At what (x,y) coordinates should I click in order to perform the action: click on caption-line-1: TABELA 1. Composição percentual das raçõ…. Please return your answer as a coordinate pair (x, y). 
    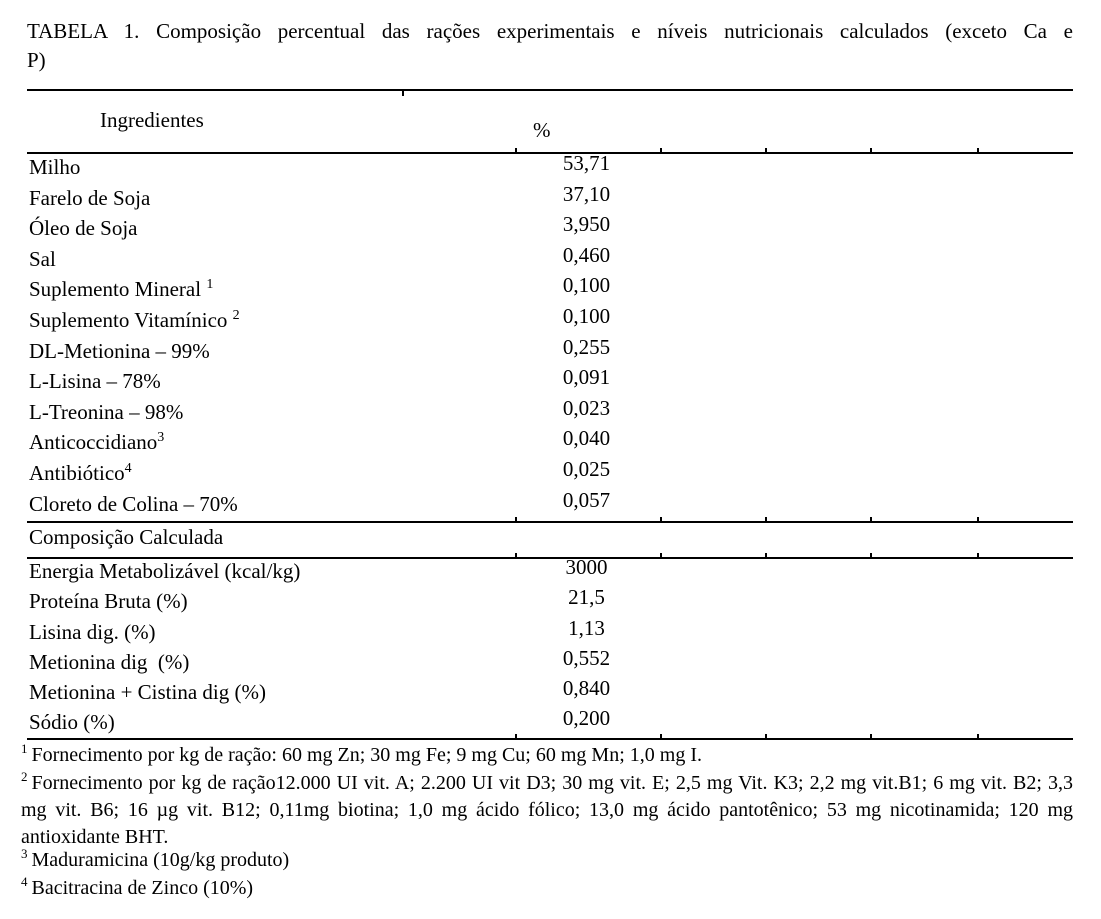
    Looking at the image, I should click on (550, 31).